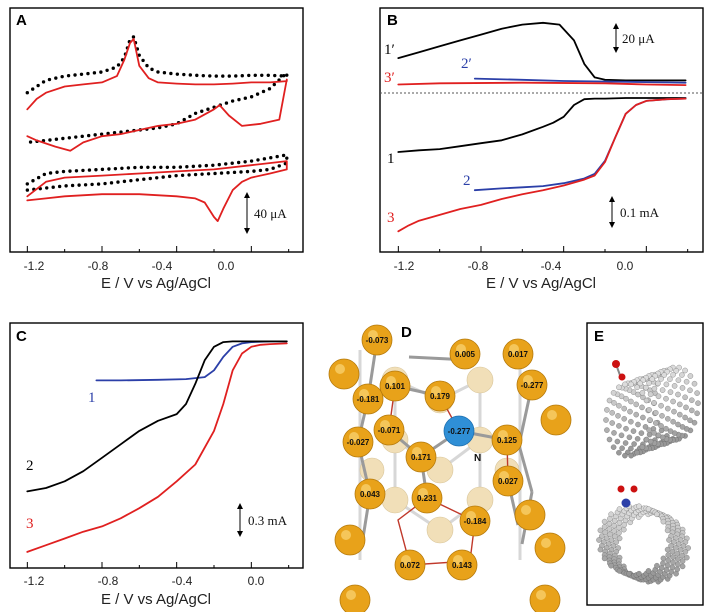  What do you see at coordinates (395, 386) in the screenshot?
I see `atom-charge-label: 0.101` at bounding box center [395, 386].